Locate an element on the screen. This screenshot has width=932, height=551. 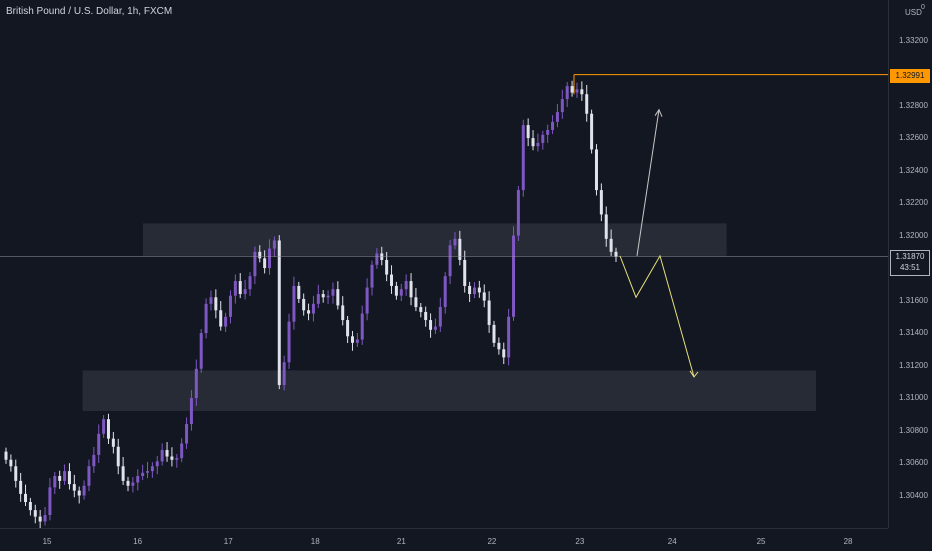
time-tick-label: 22 is located at coordinates (492, 541).